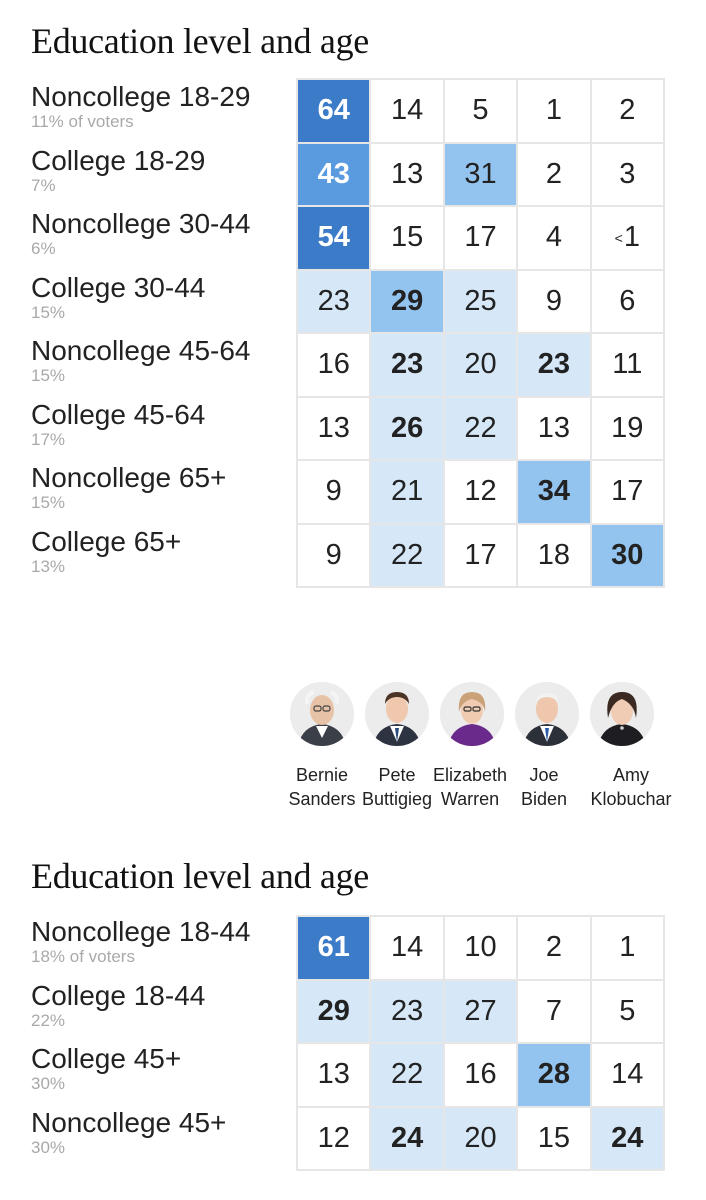 The image size is (706, 1200). I want to click on candidate-last-name: Klobuchar, so click(631, 799).